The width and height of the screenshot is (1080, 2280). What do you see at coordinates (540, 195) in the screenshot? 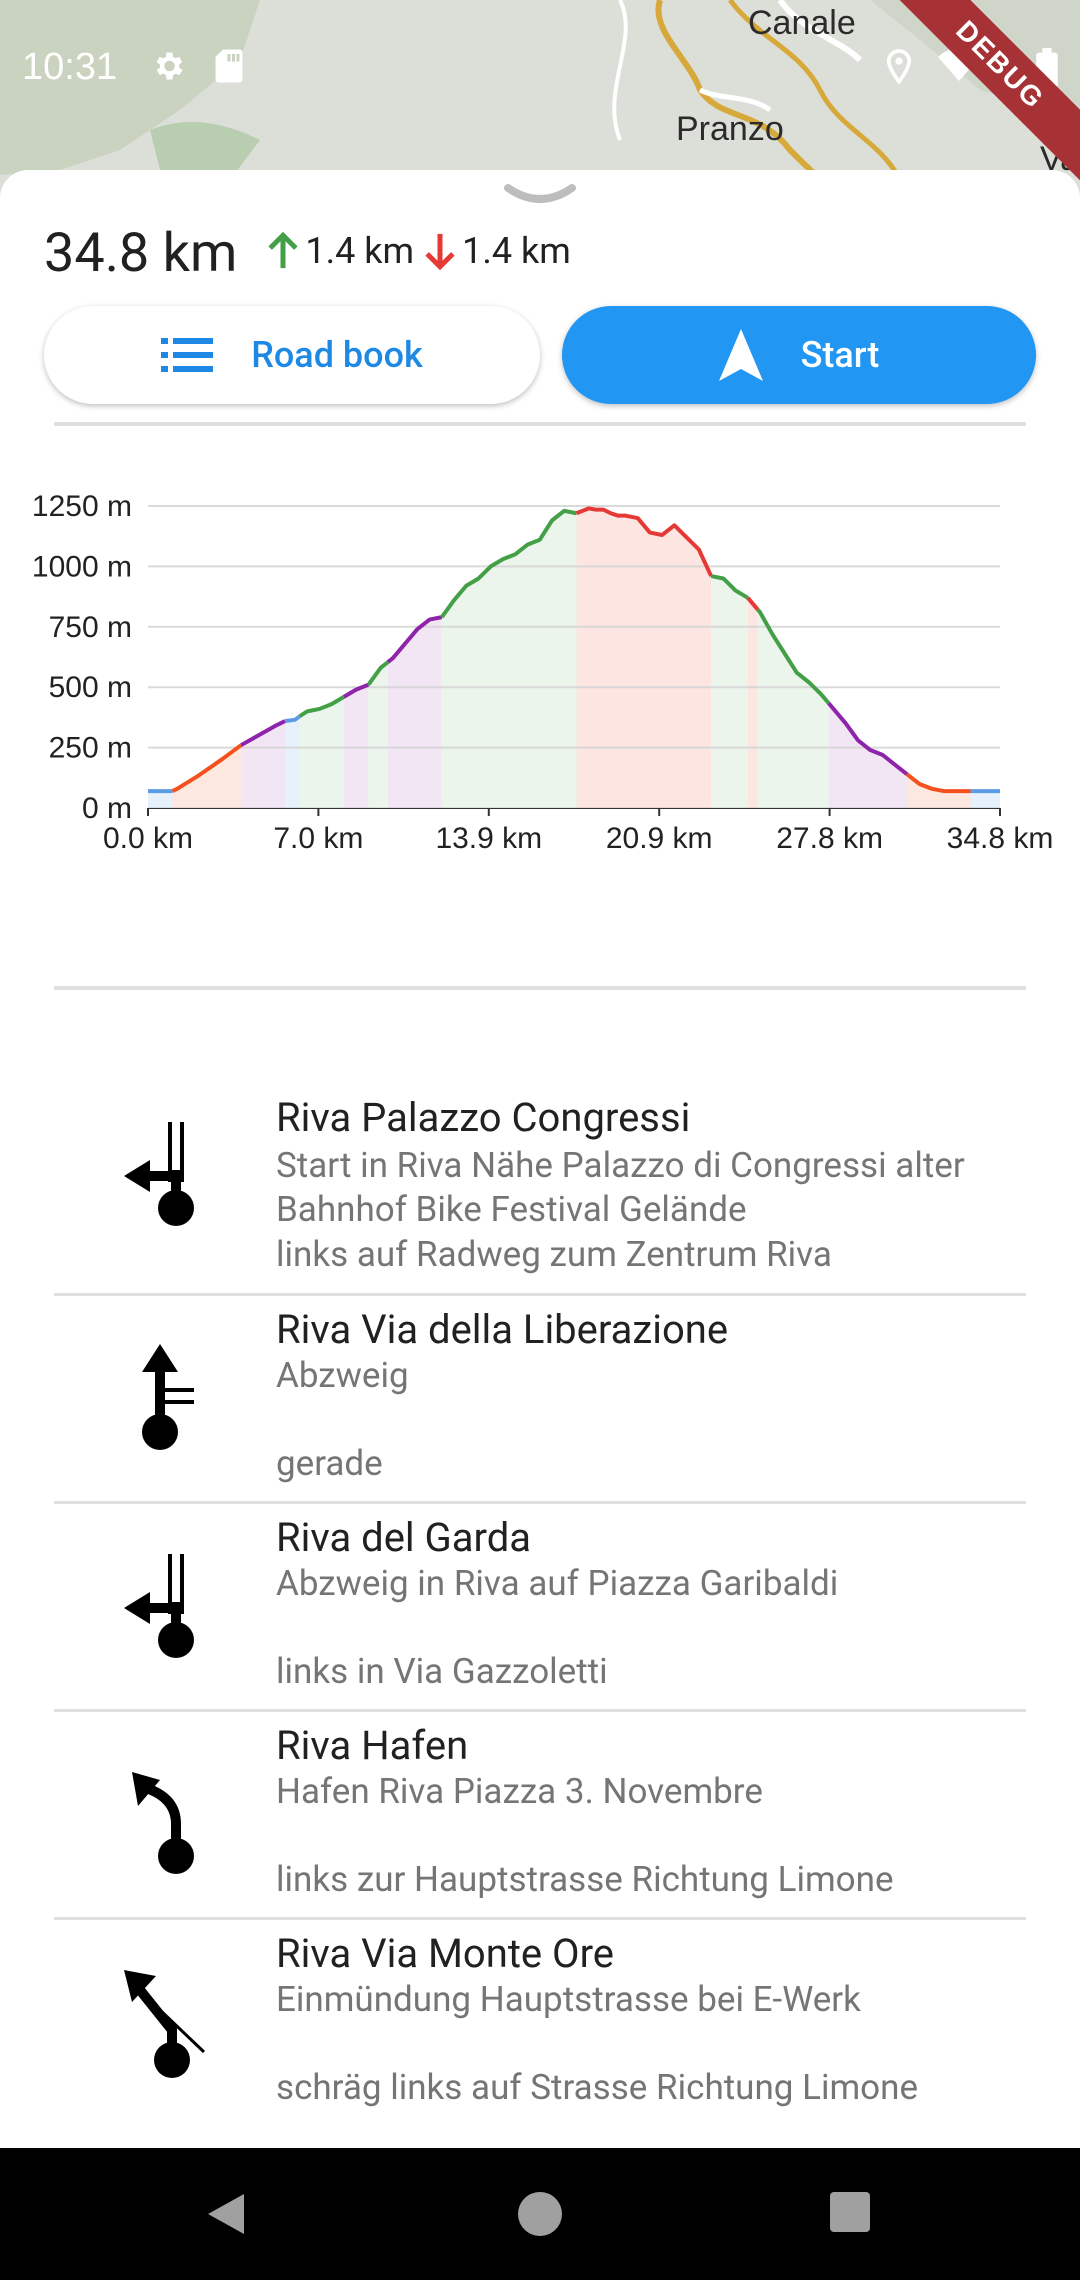
I see `collapse-handle-icon` at bounding box center [540, 195].